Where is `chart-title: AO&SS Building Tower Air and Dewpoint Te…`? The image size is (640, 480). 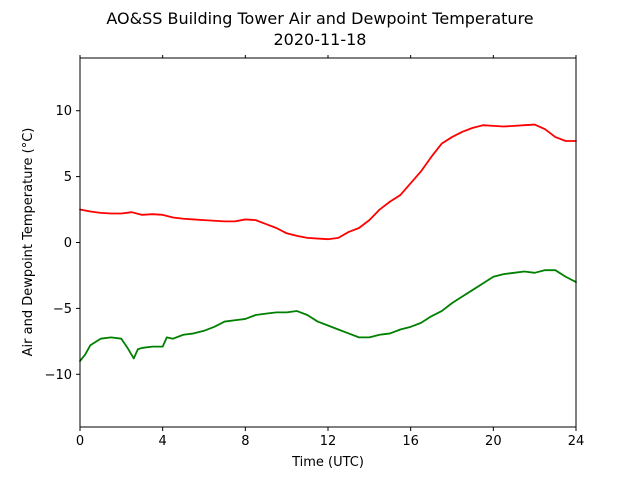
chart-title: AO&SS Building Tower Air and Dewpoint Te… is located at coordinates (319, 18).